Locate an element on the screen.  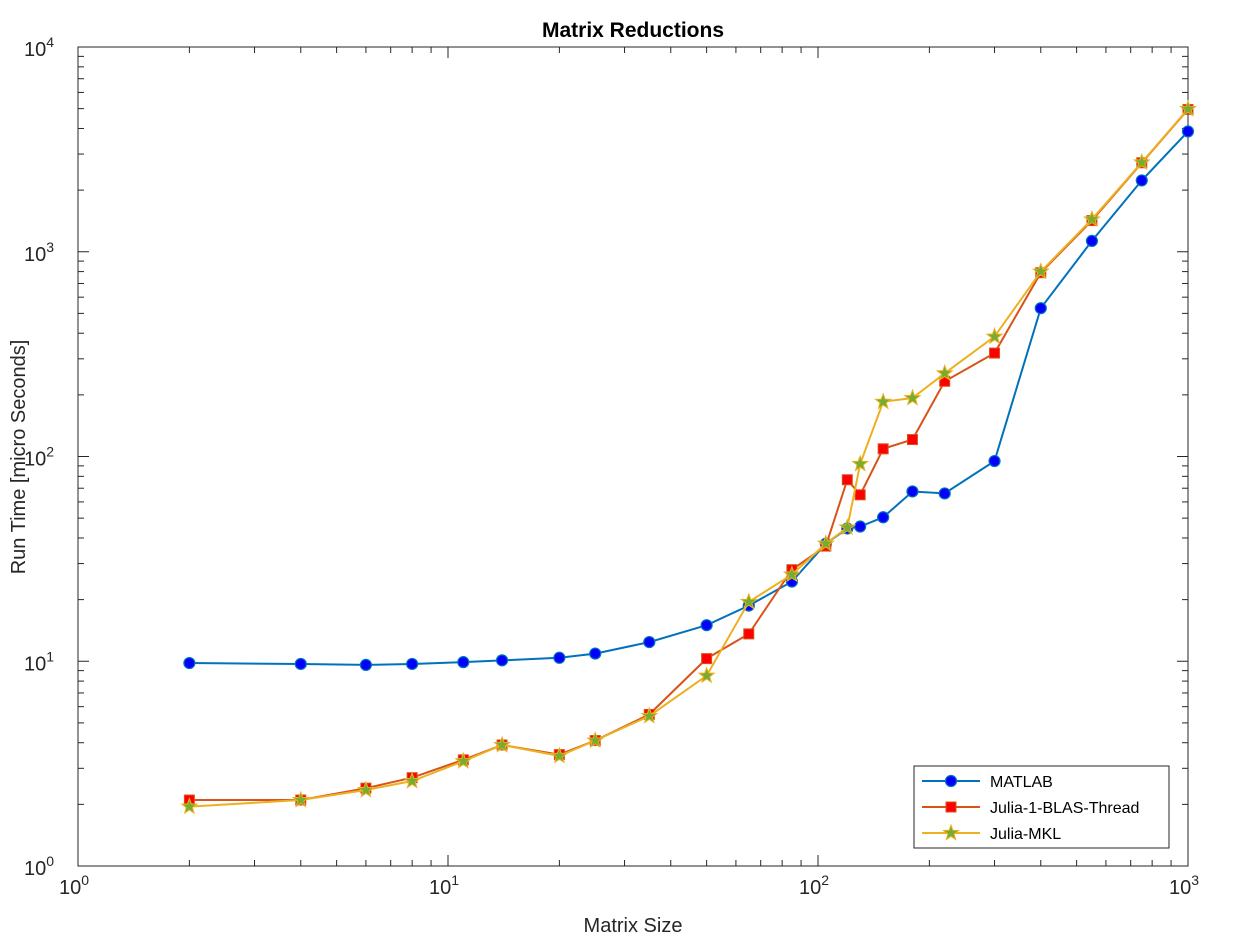
legend-label: Julia-1-BLAS-Thread is located at coordinates (1064, 808).